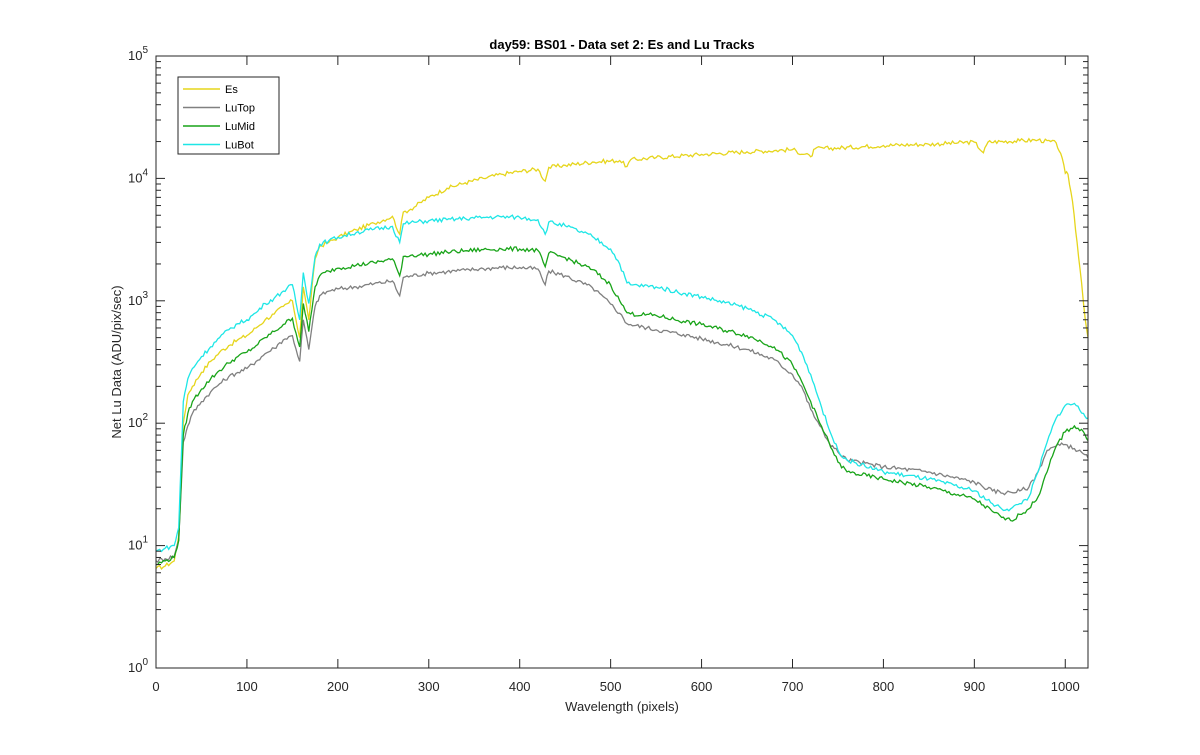 The image size is (1200, 755). I want to click on legend-label-lutop: LuTop, so click(240, 109).